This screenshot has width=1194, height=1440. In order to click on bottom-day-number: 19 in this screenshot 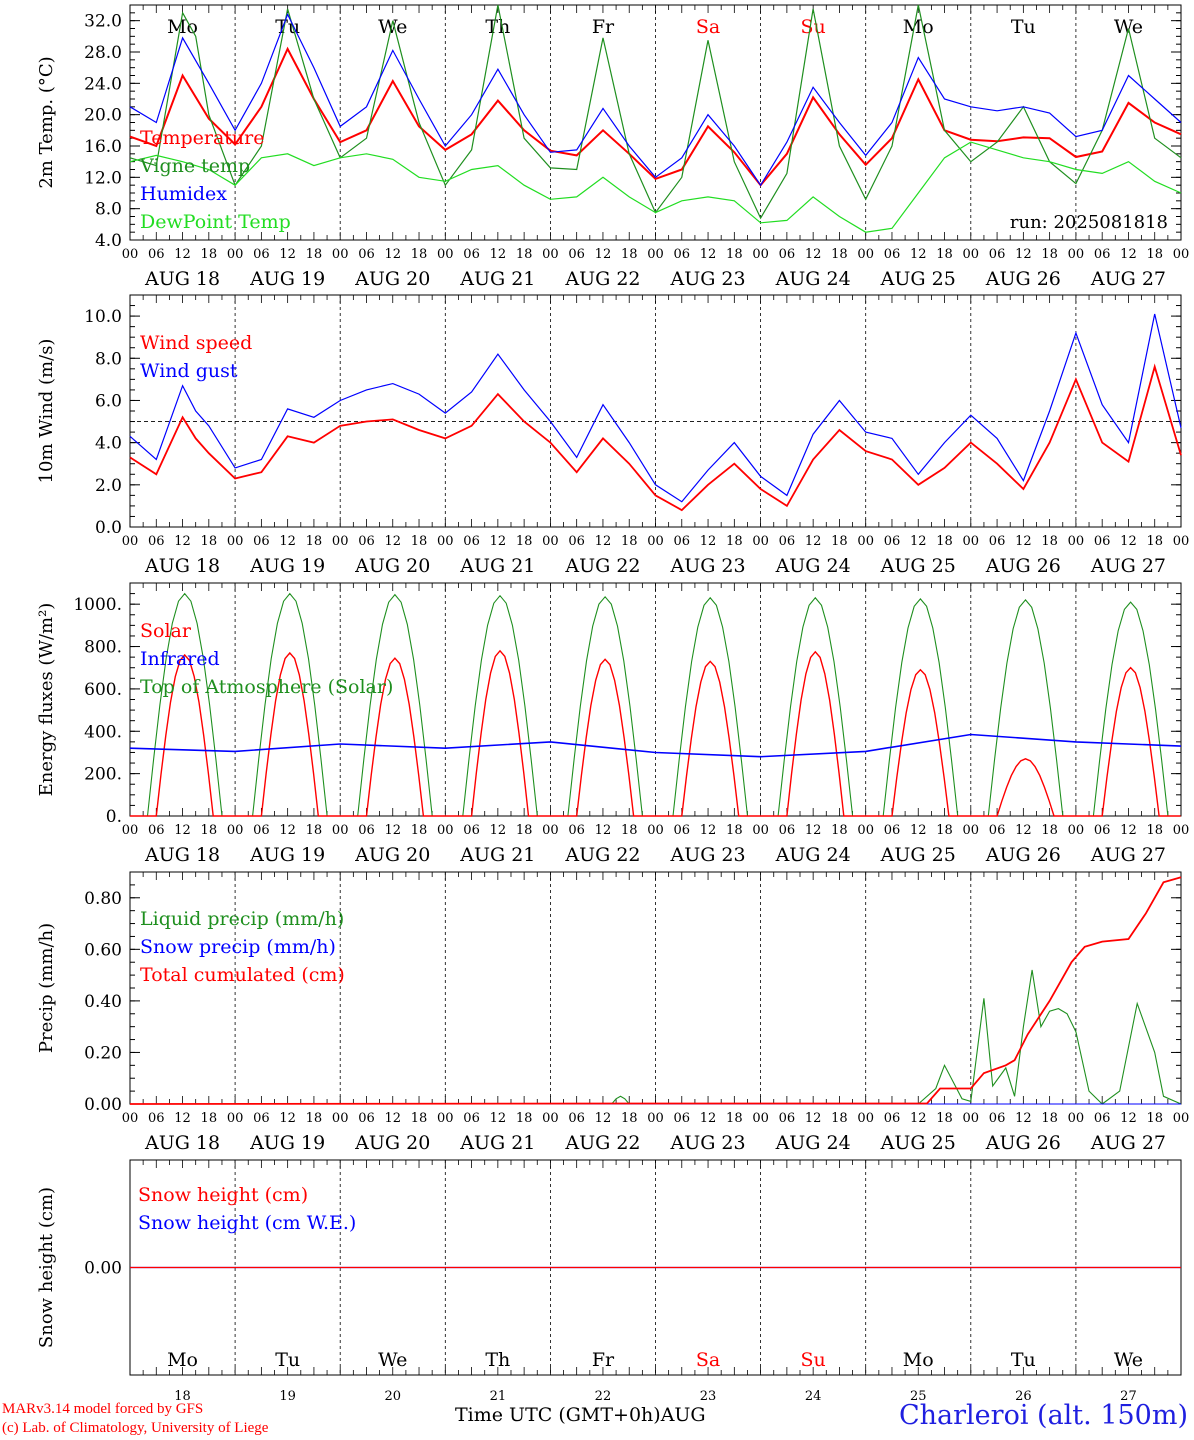, I will do `click(287, 1396)`.